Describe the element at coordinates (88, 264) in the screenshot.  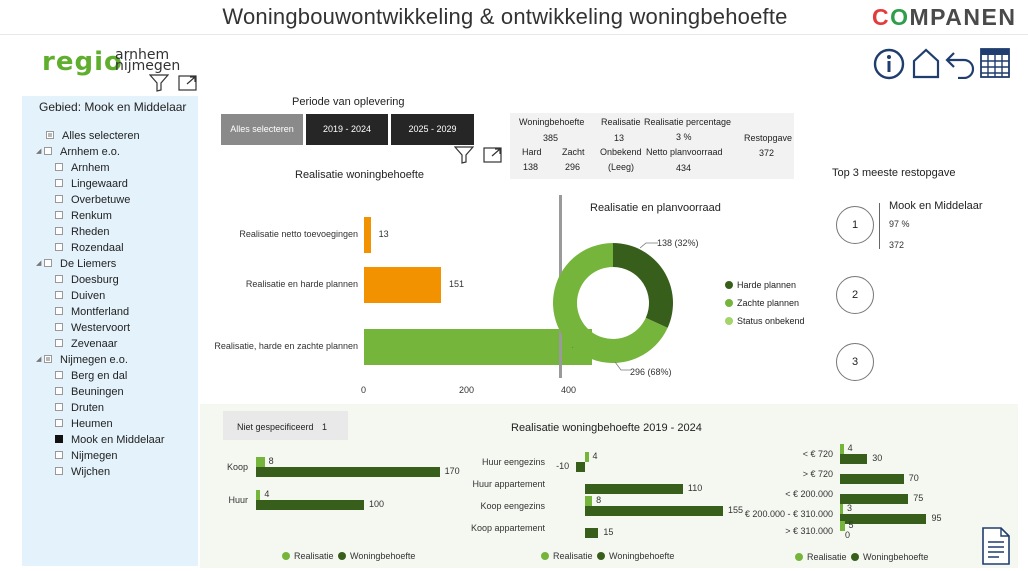
I see `slicer-item-label: De Liemers` at that location.